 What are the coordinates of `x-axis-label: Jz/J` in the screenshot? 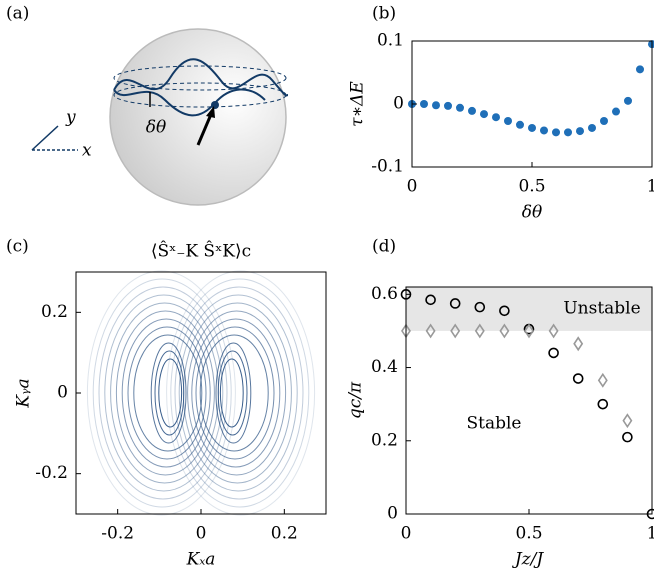 It's located at (528, 560).